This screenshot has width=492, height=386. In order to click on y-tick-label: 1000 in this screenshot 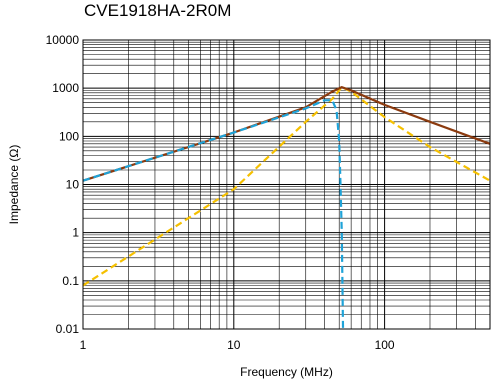, I will do `click(65, 88)`.